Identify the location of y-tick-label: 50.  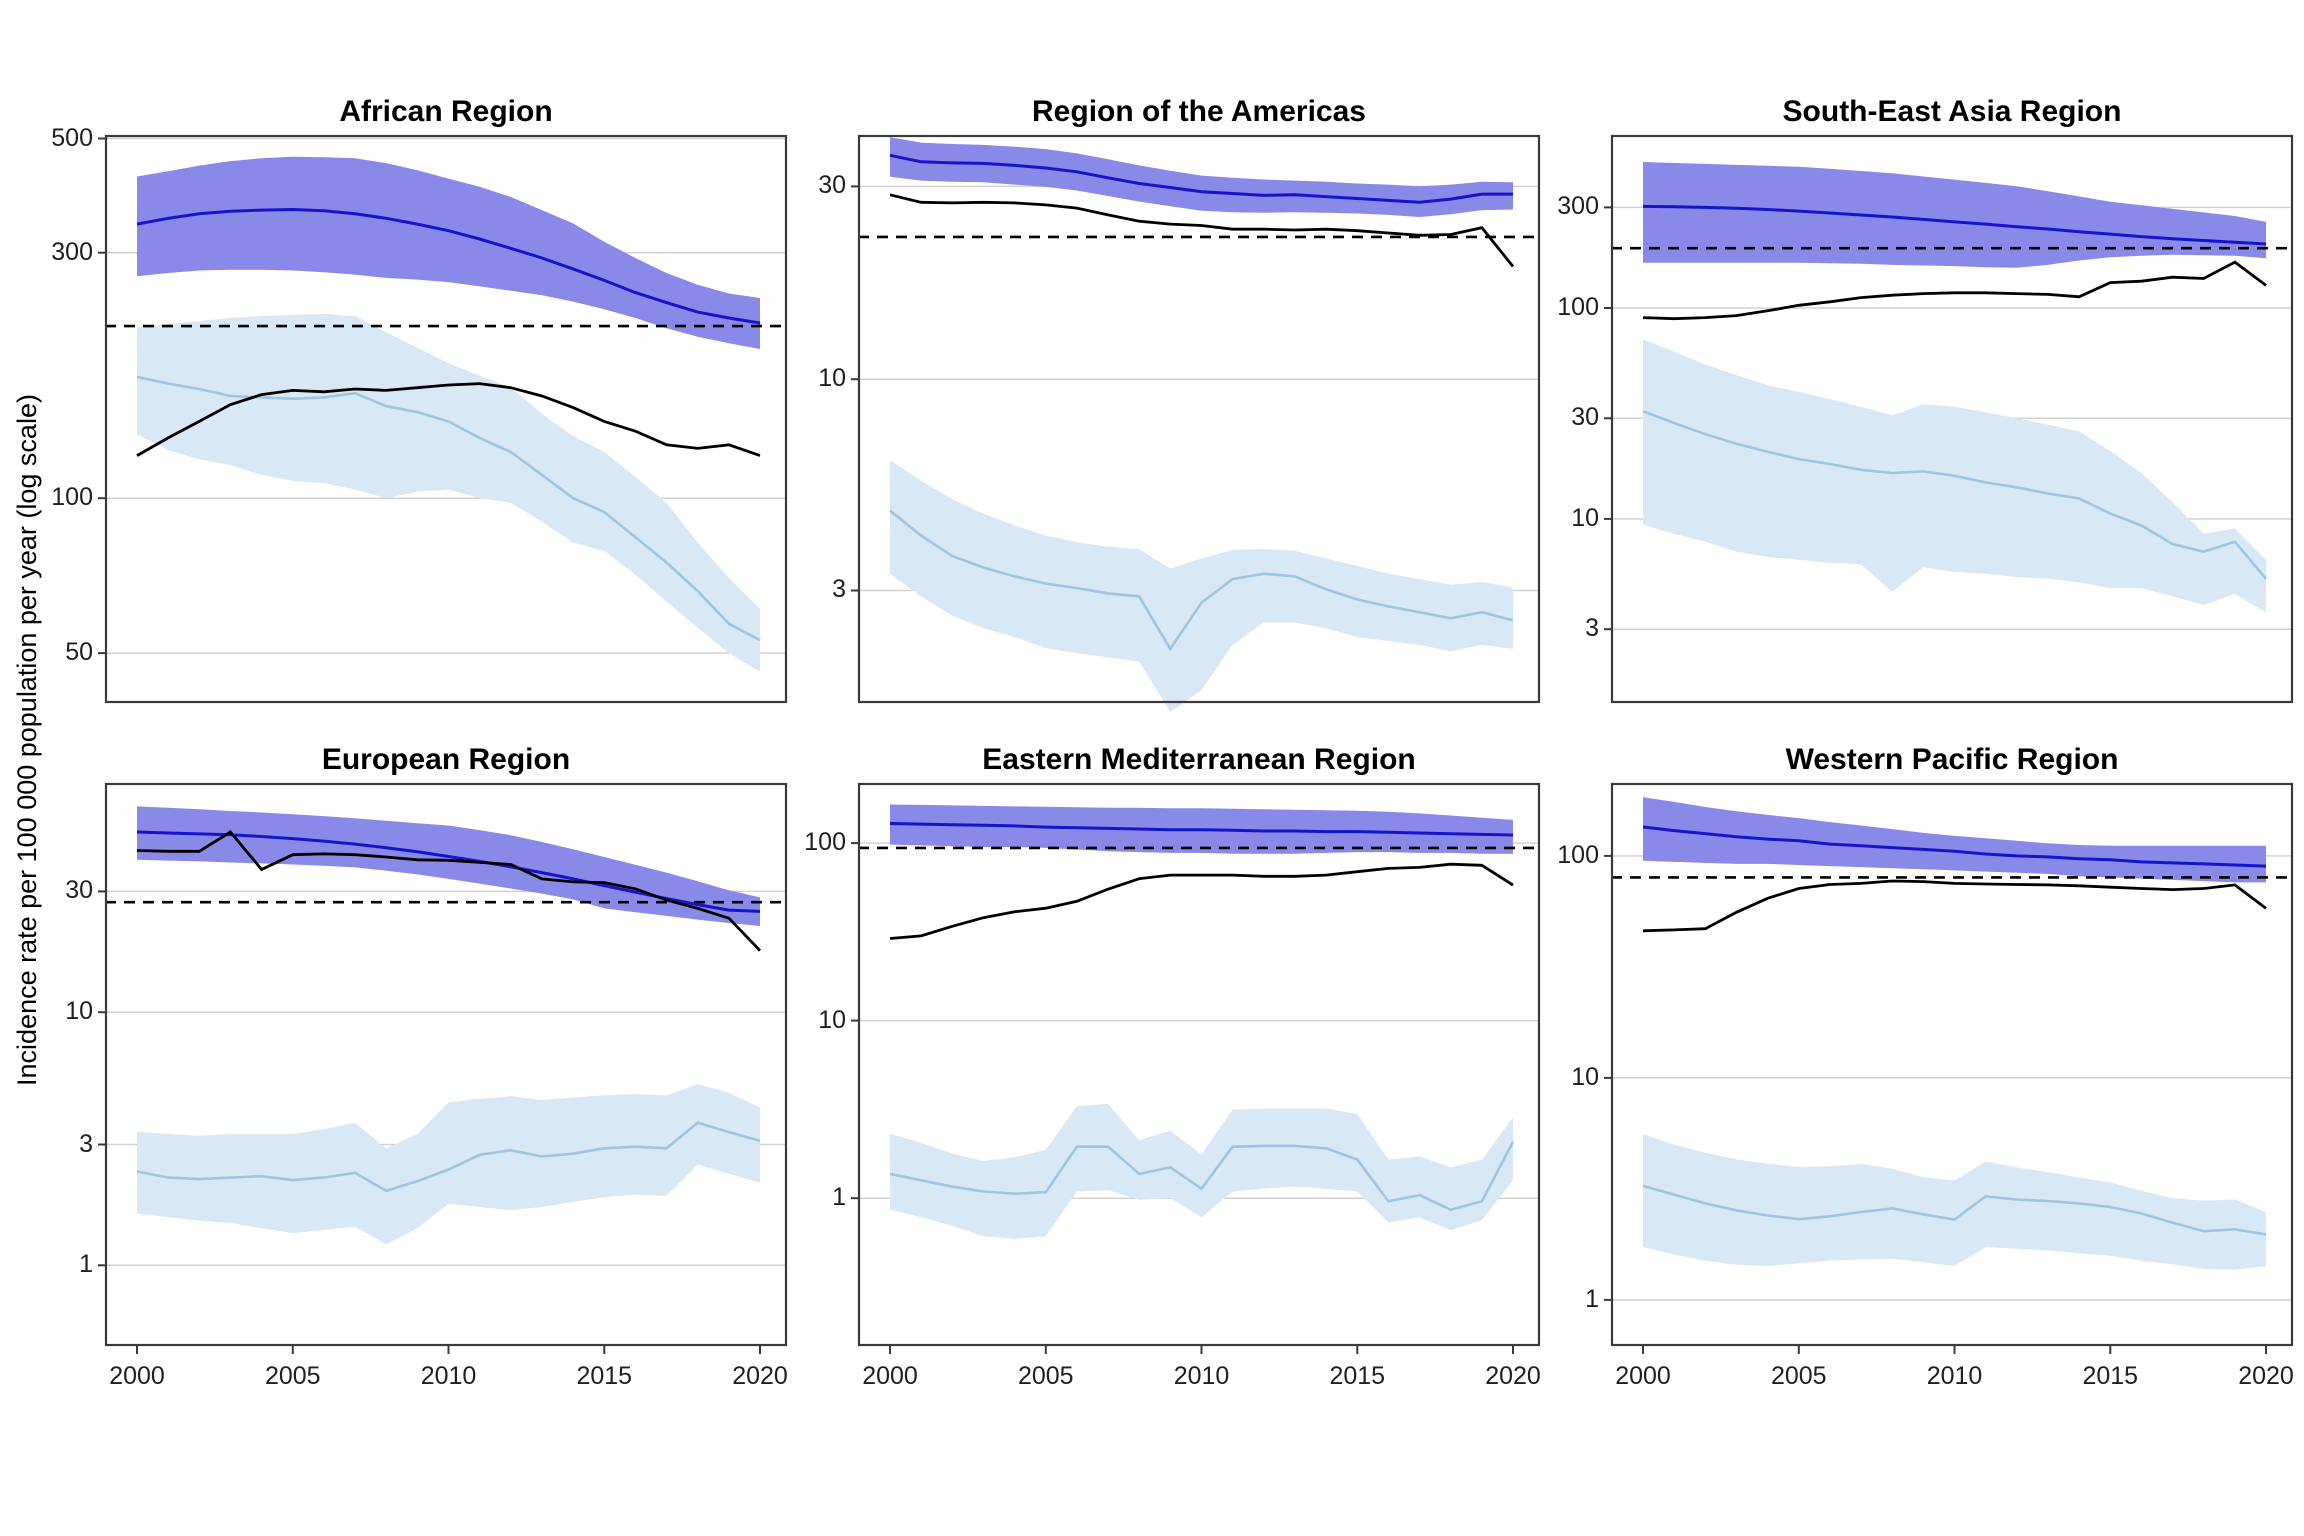
(79, 652).